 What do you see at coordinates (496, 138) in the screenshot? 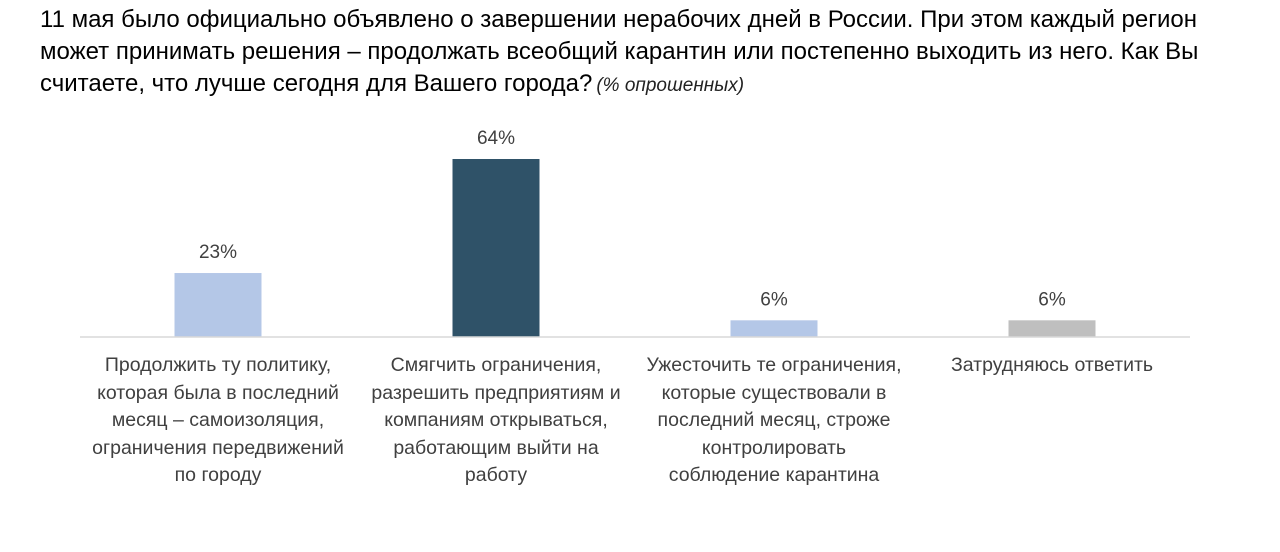
I see `data-label-2: 64%` at bounding box center [496, 138].